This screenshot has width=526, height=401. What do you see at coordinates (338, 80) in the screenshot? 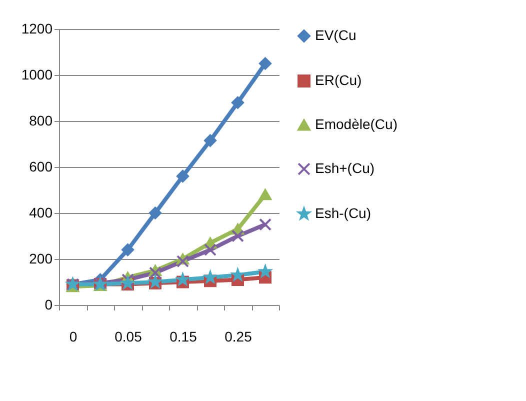
I see `legend-label: ER(Cu)` at bounding box center [338, 80].